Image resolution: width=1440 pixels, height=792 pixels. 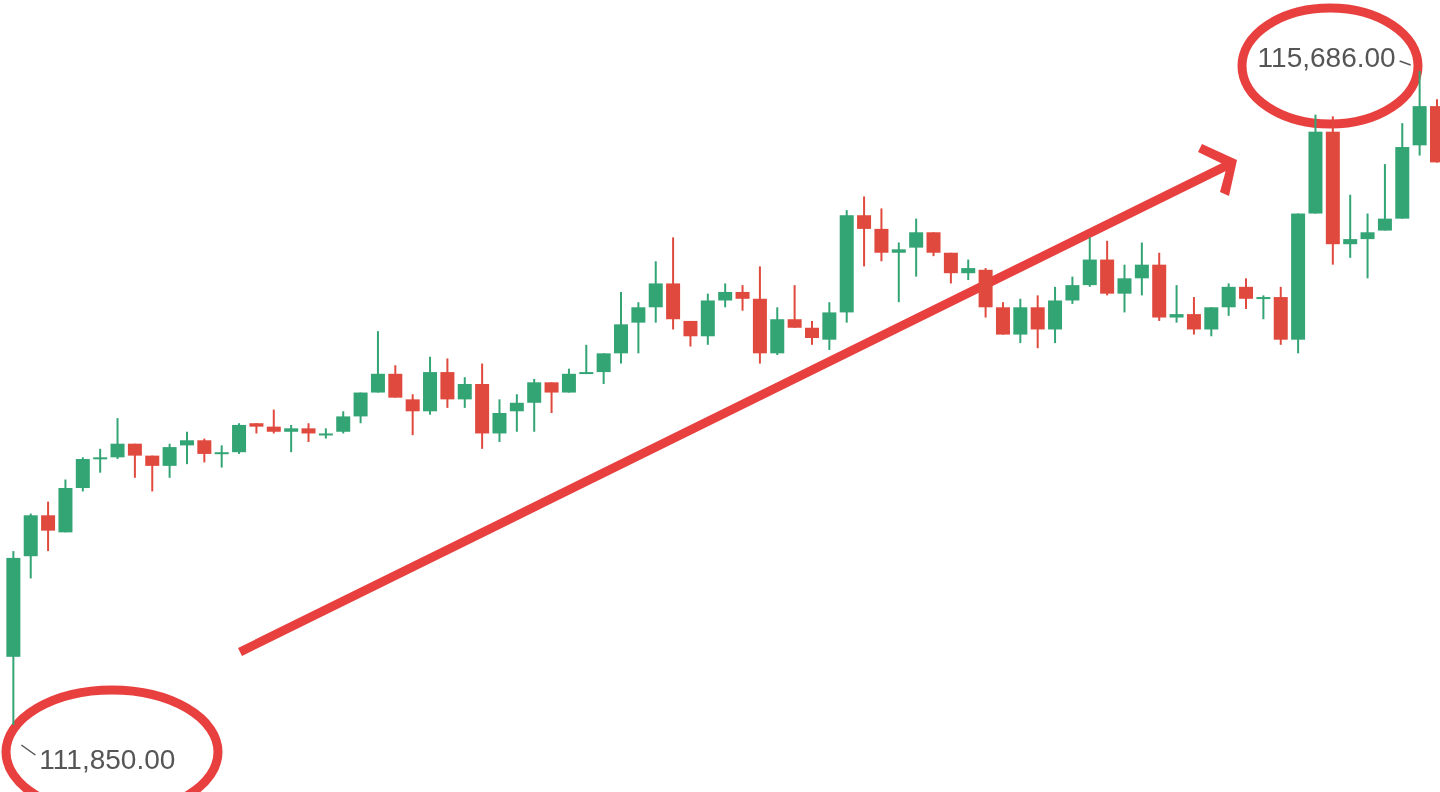 What do you see at coordinates (107, 759) in the screenshot?
I see `text: 111,850.00` at bounding box center [107, 759].